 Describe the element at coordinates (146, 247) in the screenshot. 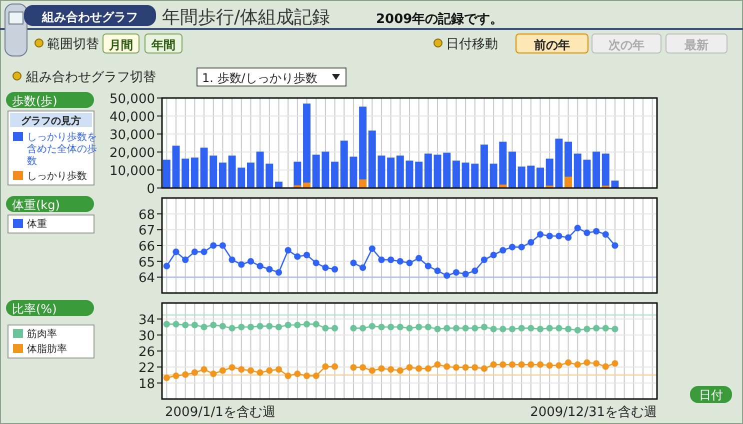

I see `y-tick-label: 66` at that location.